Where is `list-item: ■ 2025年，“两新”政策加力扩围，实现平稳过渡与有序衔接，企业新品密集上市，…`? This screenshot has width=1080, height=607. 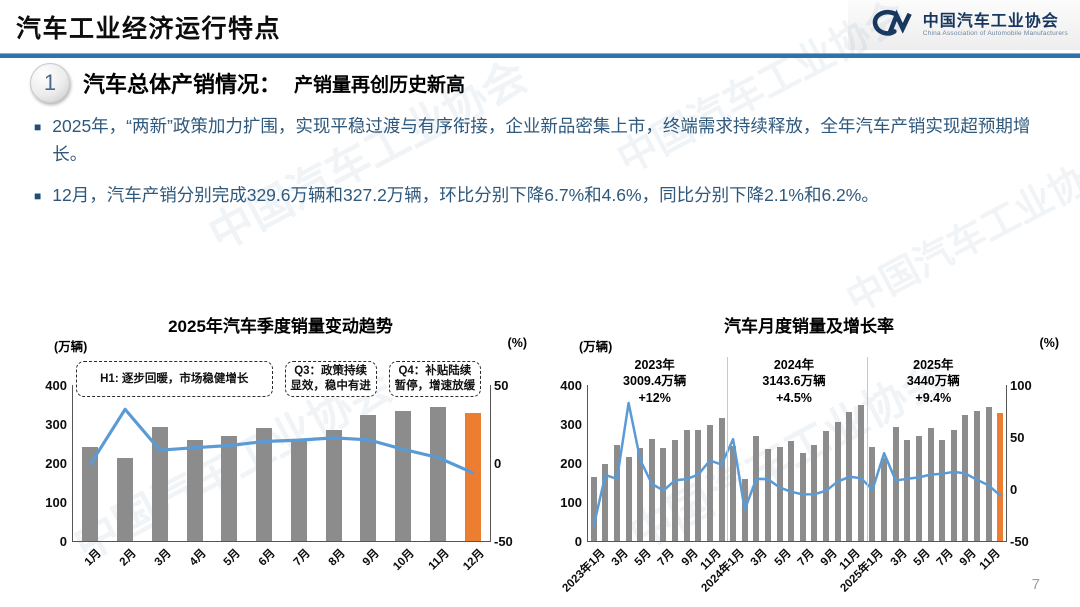
list-item: ■ 2025年，“两新”政策加力扩围，实现平稳过渡与有序衔接，企业新品密集上市，… is located at coordinates (541, 140).